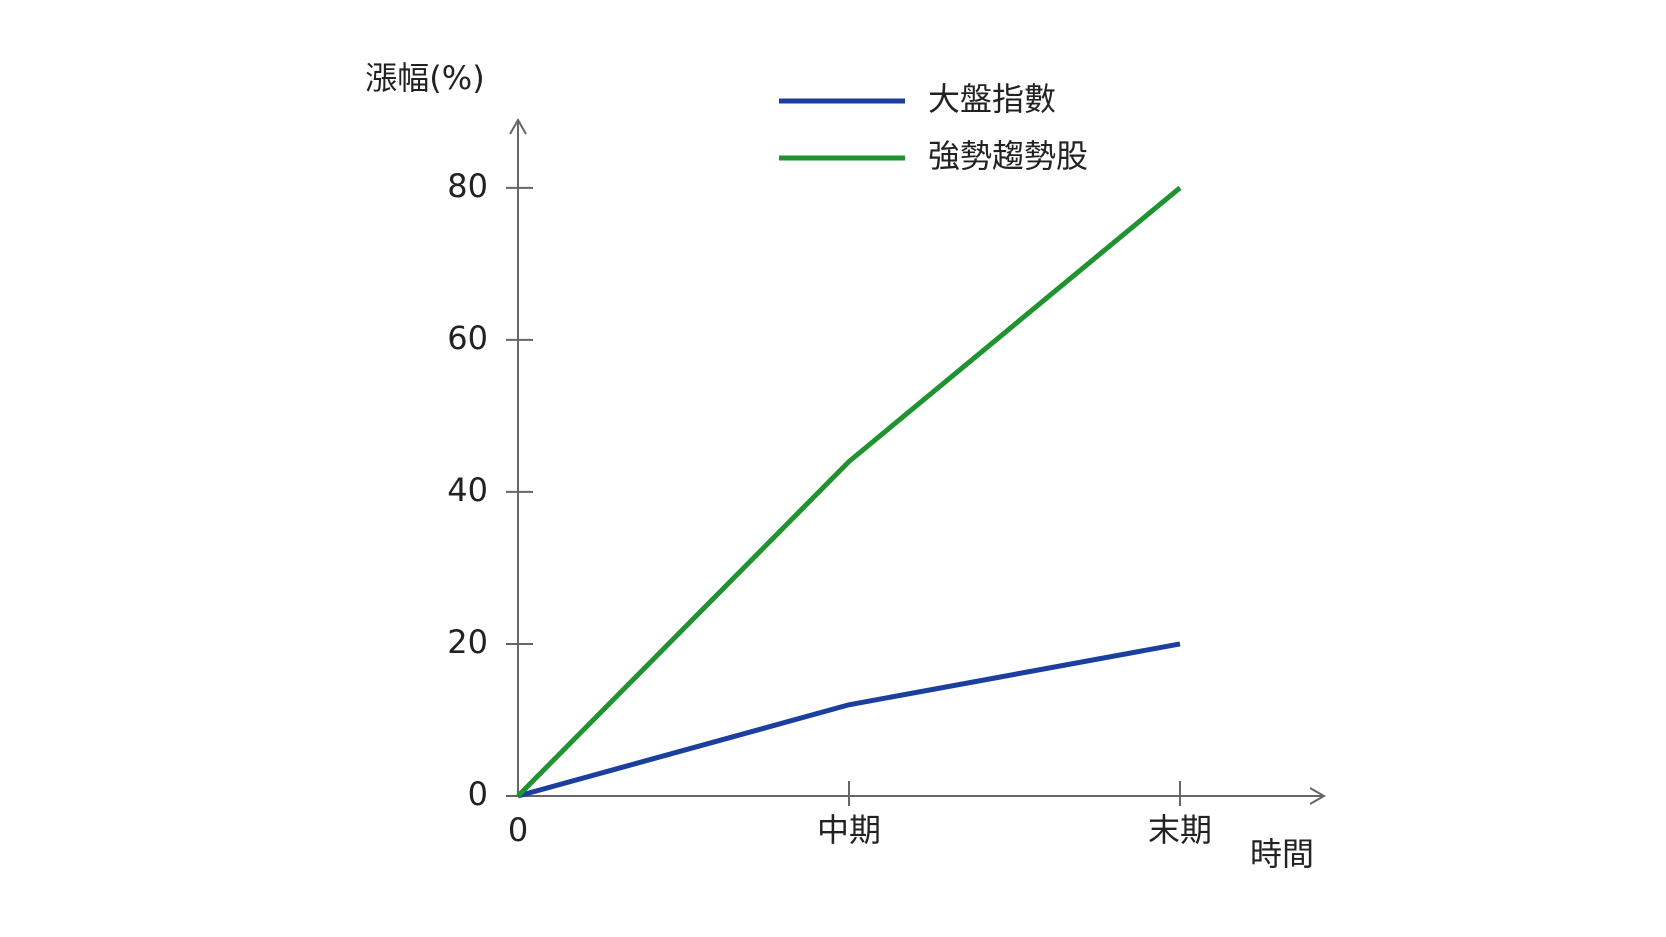 This screenshot has width=1666, height=937. Describe the element at coordinates (849, 830) in the screenshot. I see `x-tick-label: 中期` at that location.